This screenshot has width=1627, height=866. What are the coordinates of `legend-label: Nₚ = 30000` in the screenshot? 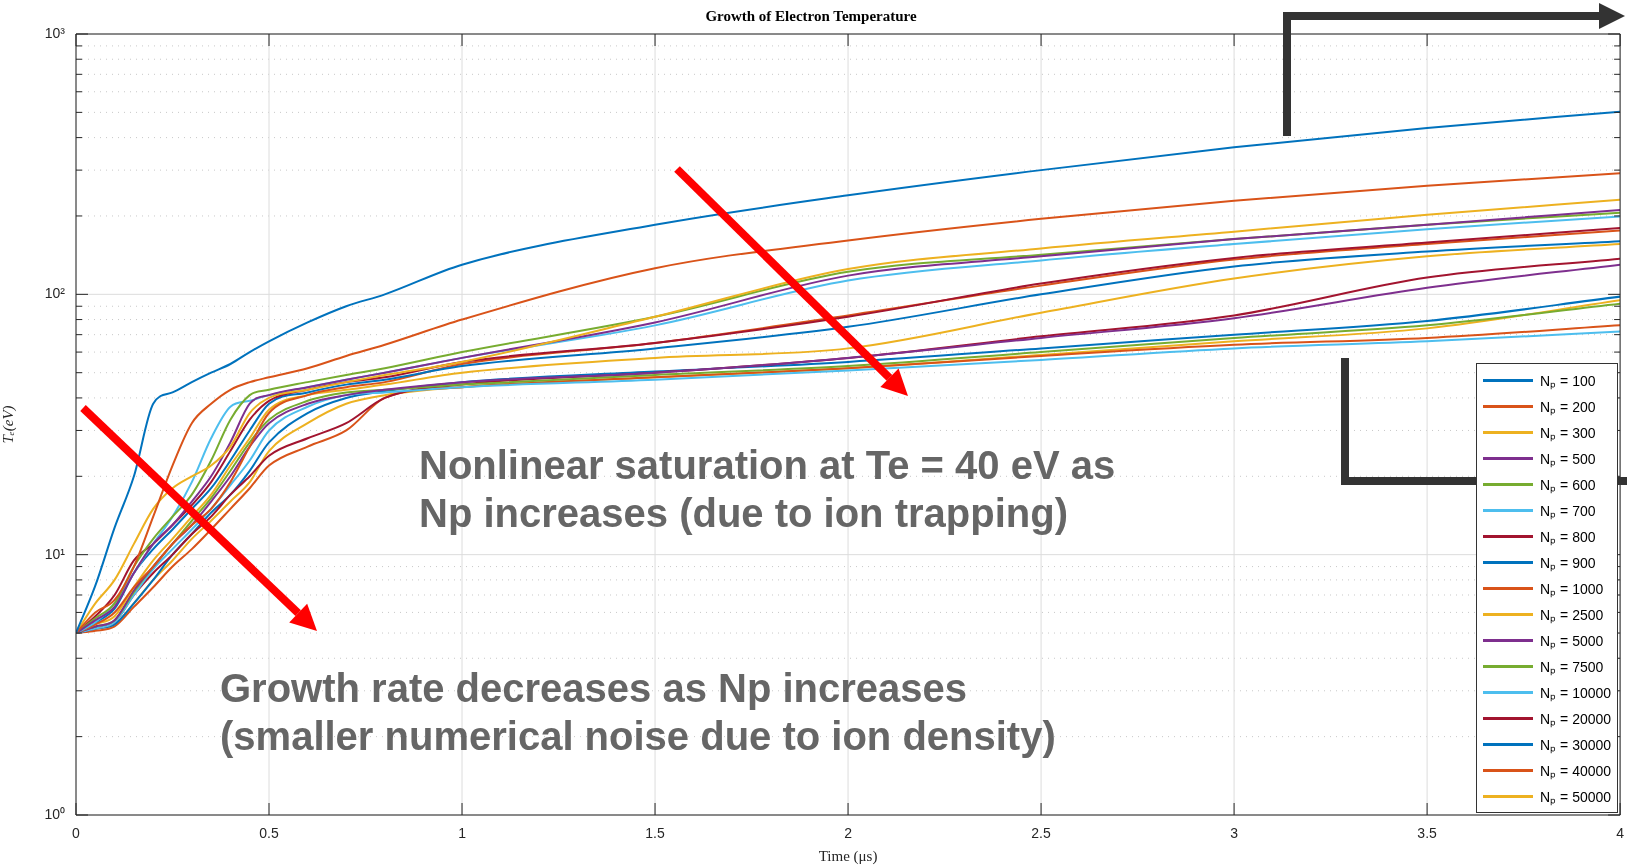 It's located at (1576, 744).